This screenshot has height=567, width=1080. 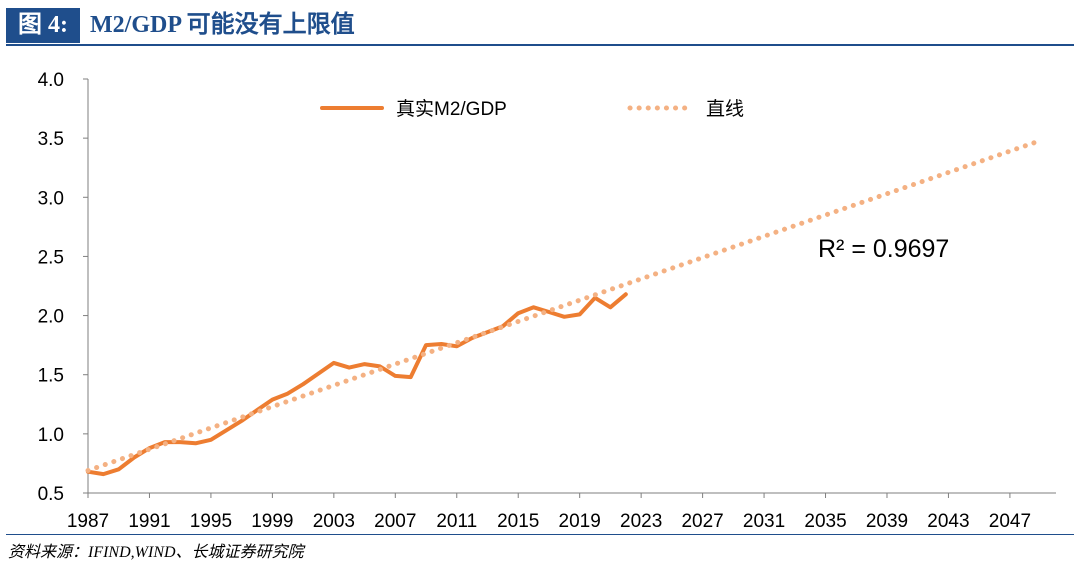 I want to click on x-tick-label: 1987, so click(x=88, y=521).